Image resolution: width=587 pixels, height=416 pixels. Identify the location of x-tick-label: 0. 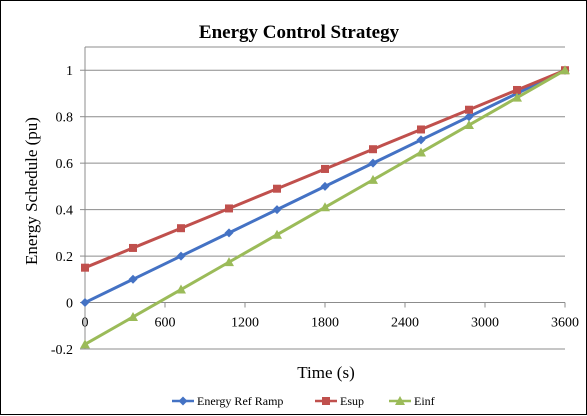
(85, 323).